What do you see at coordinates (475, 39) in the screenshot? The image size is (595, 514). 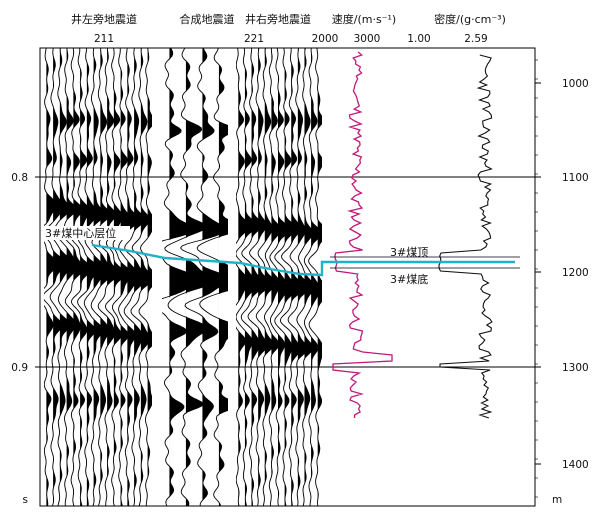 I see `density-tick-2.59: 2.59` at bounding box center [475, 39].